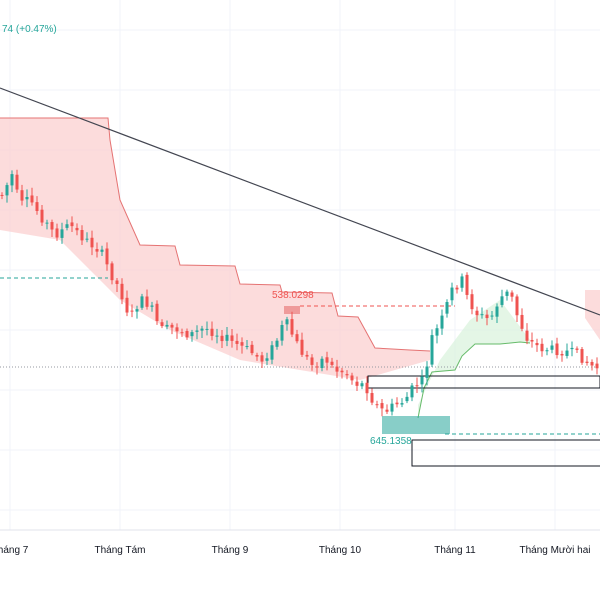  What do you see at coordinates (29, 29) in the screenshot?
I see `change-readout: 74 (+0.47%)` at bounding box center [29, 29].